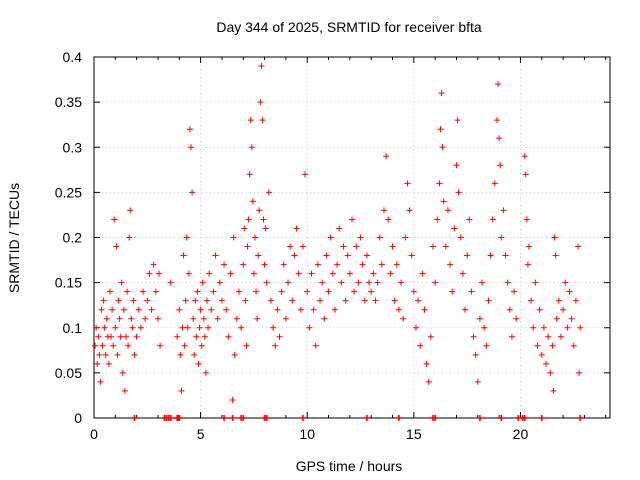 The width and height of the screenshot is (640, 480). What do you see at coordinates (201, 434) in the screenshot?
I see `x-tick-label: 5` at bounding box center [201, 434].